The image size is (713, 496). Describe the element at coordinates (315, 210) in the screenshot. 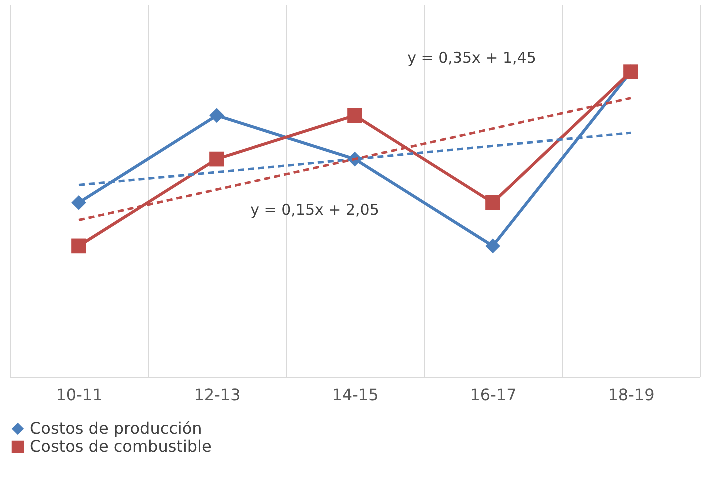

I see `annotation: y = 0,15x + 2,05` at that location.